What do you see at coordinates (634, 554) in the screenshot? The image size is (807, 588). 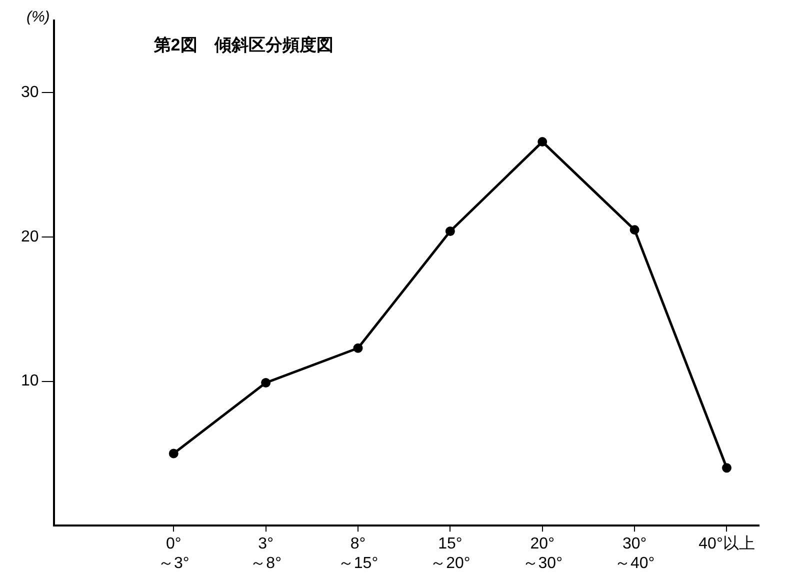 I see `x-tick-label: 30° ～40°` at bounding box center [634, 554].